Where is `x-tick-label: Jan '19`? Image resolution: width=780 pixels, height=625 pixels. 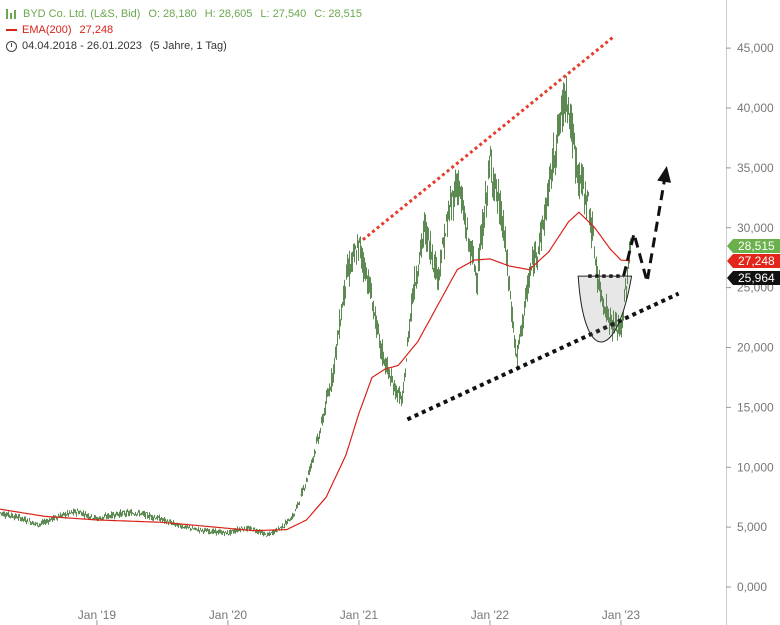
x-tick-label: Jan '19 is located at coordinates (97, 615).